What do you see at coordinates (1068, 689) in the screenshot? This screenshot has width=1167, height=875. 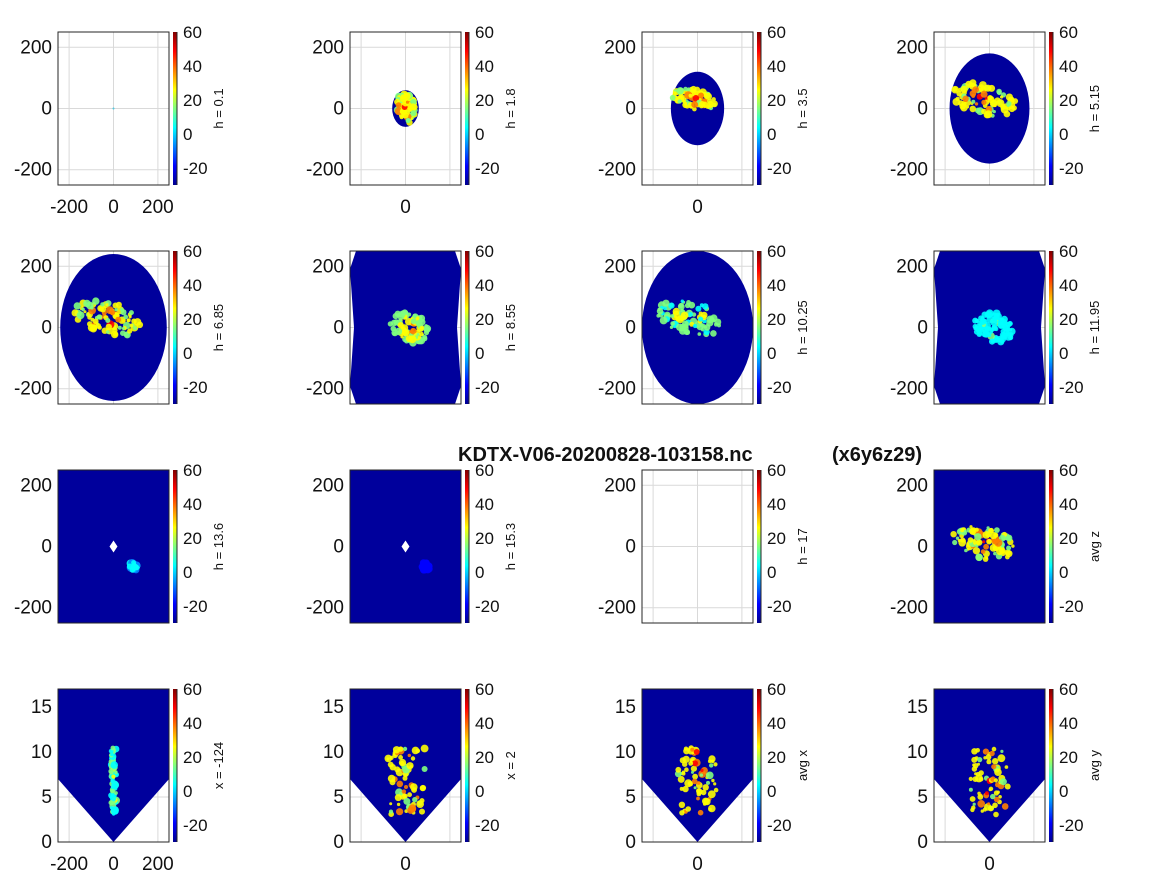 I see `colorbar-tick-label: 60` at bounding box center [1068, 689].